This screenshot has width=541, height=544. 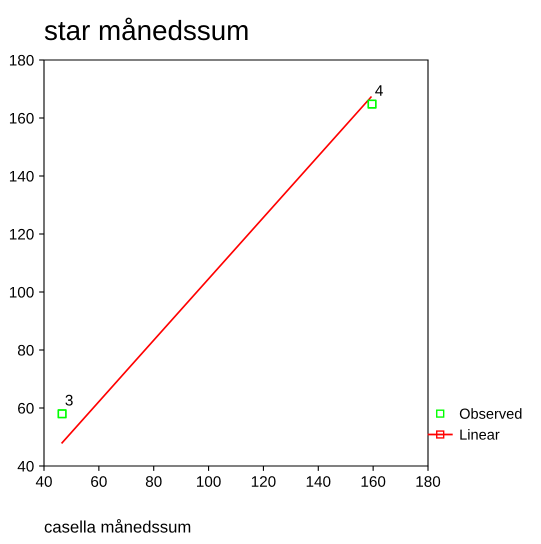 I want to click on y-tick-label: 80, so click(x=26, y=350).